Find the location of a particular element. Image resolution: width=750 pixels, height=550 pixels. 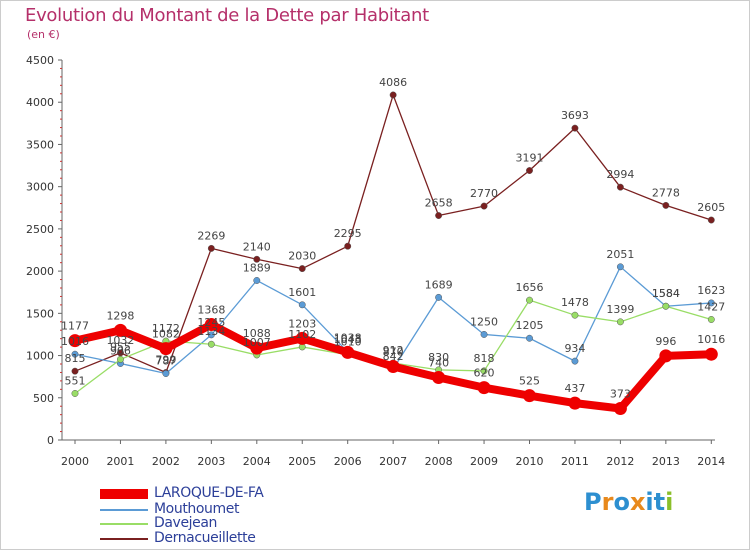

data-label-2: 830 is located at coordinates (438, 357).